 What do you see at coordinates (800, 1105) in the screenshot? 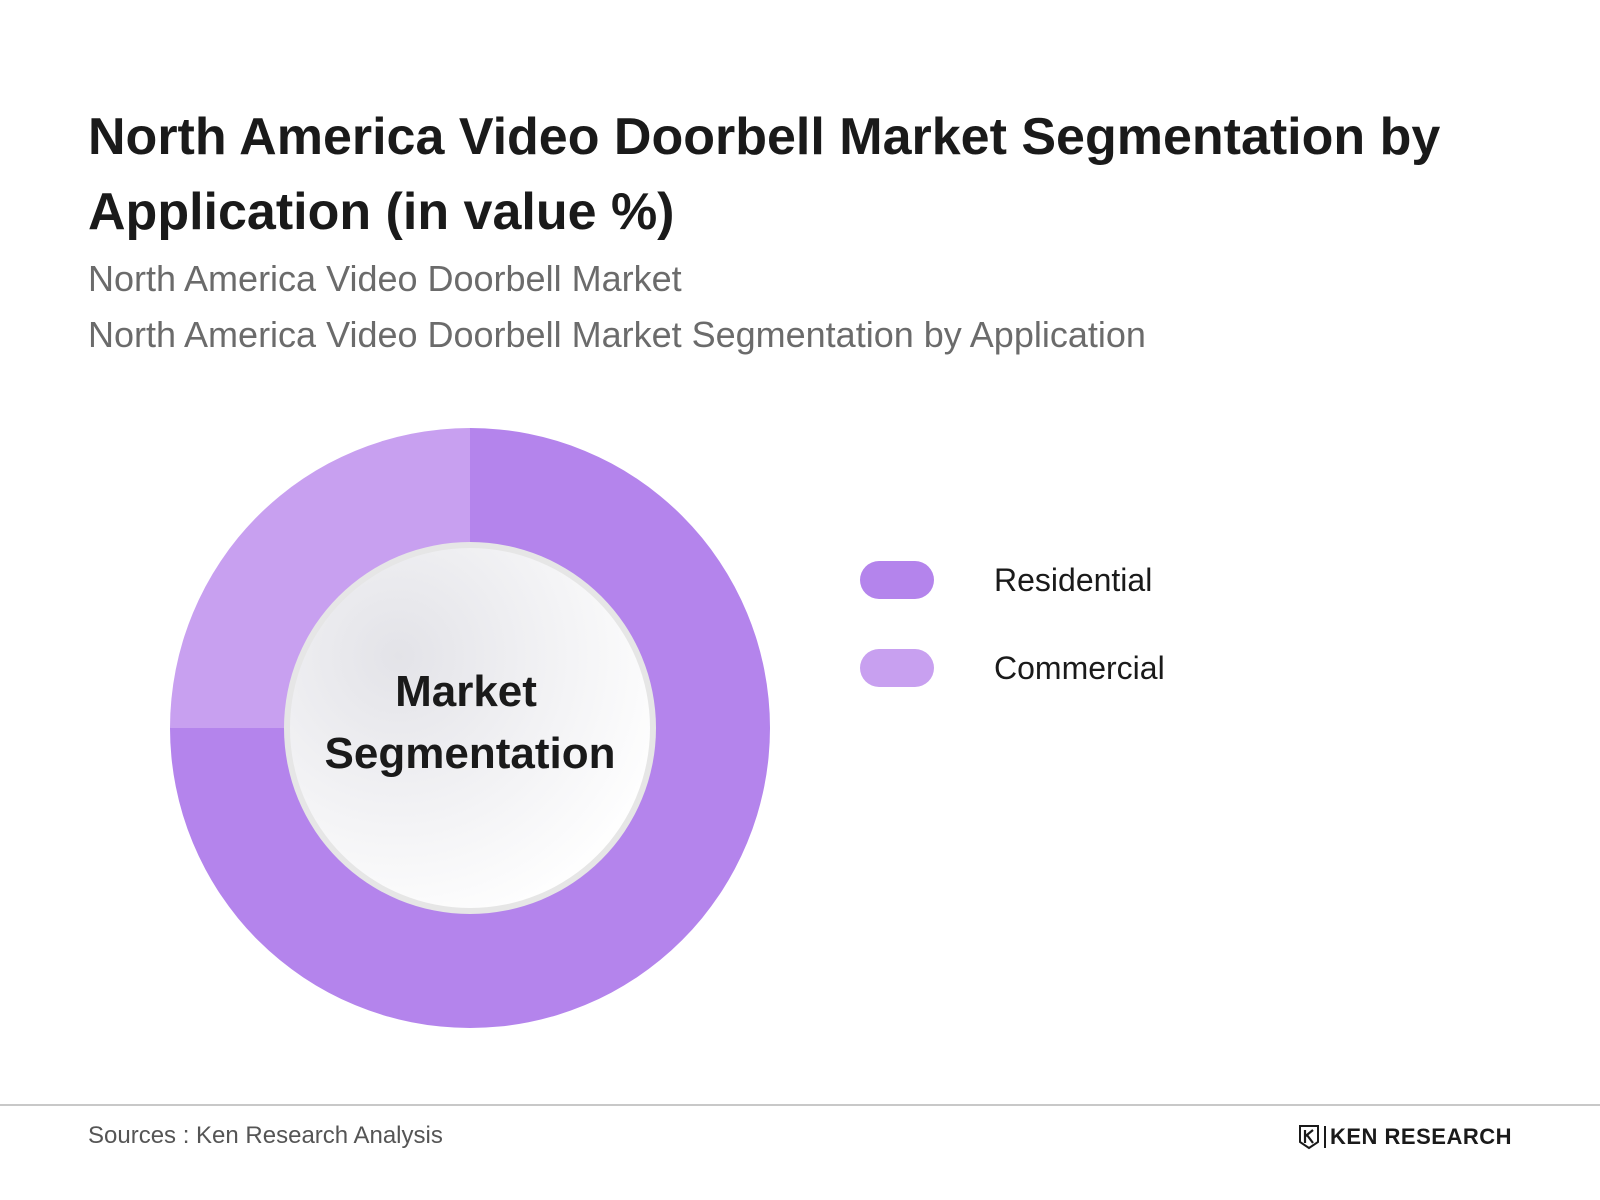
I see `footer-divider` at bounding box center [800, 1105].